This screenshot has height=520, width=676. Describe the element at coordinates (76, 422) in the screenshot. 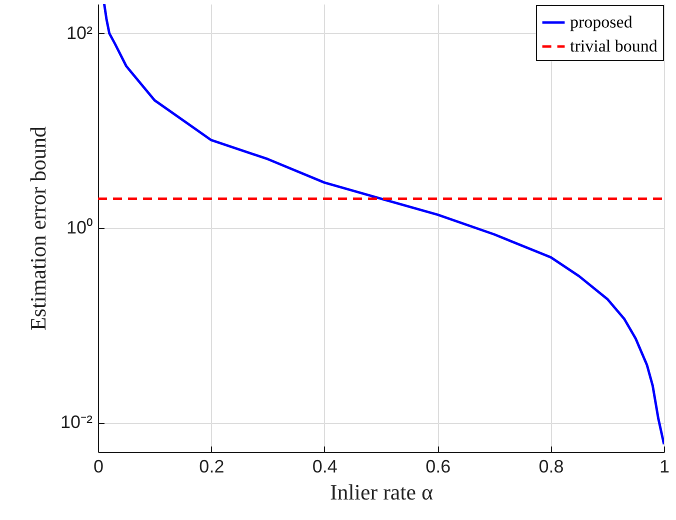

I see `y-tick-label: 10⁻²` at that location.